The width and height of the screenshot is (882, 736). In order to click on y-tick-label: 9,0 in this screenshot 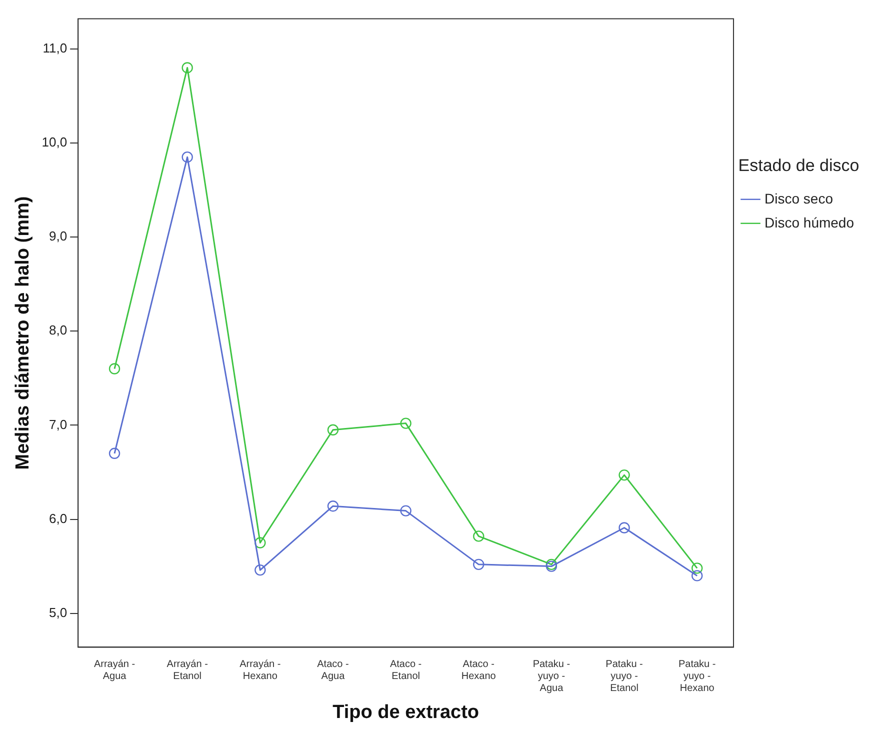, I will do `click(58, 236)`.